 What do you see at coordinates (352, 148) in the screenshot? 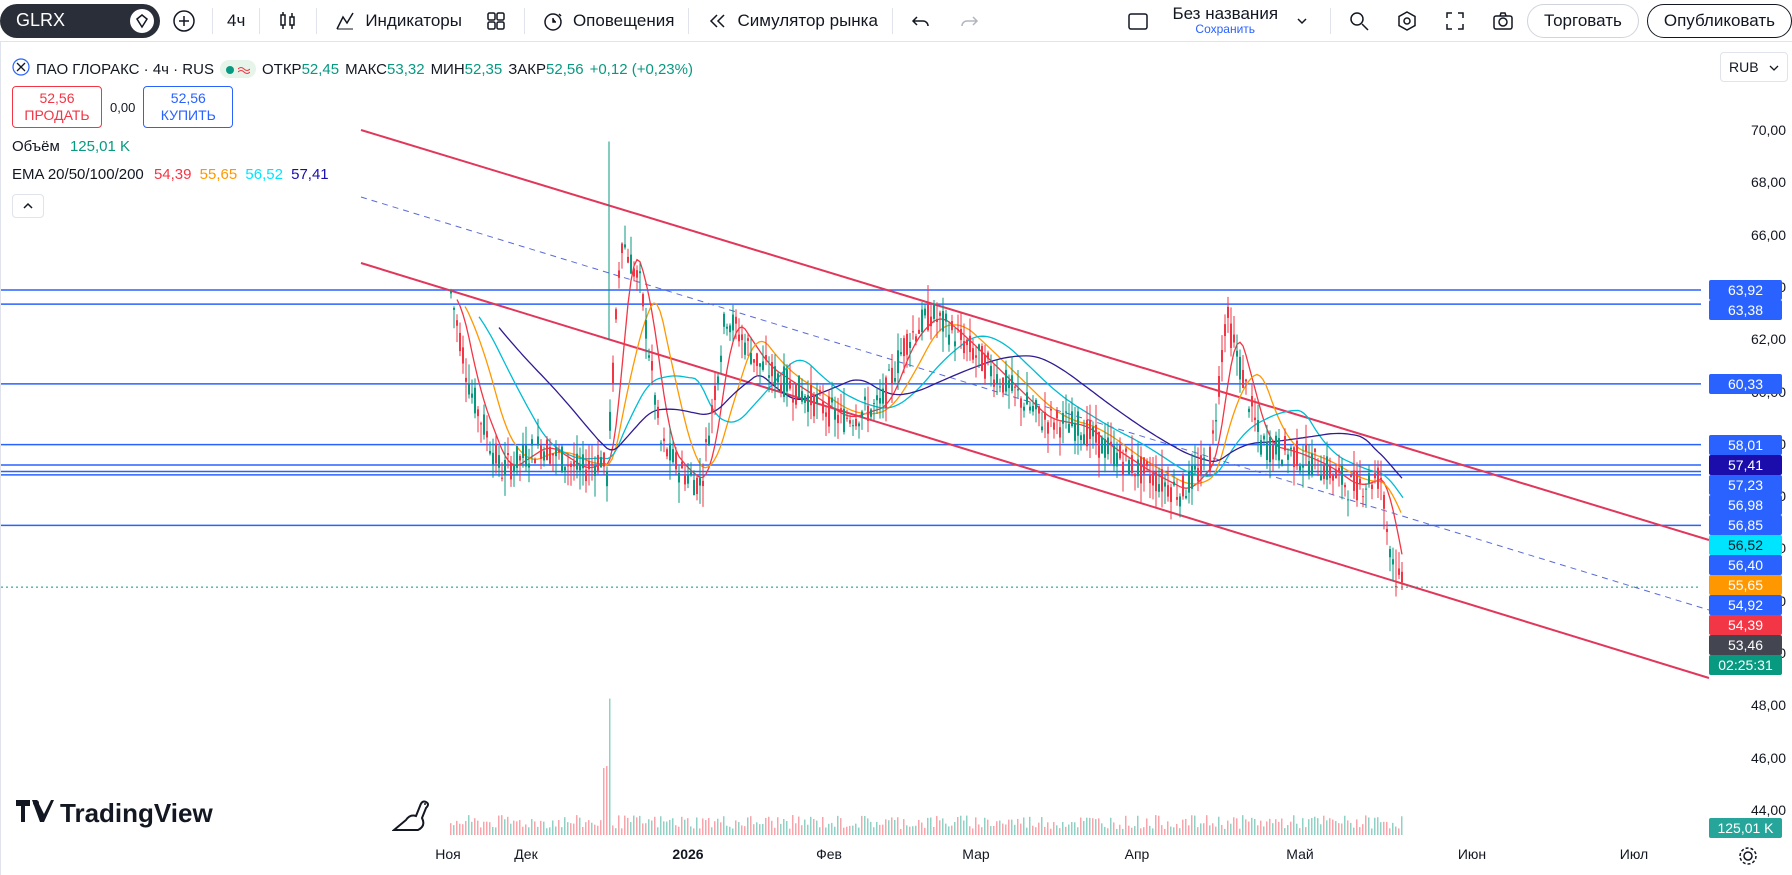
I see `volume-legend: Объём 125,01 K` at bounding box center [352, 148].